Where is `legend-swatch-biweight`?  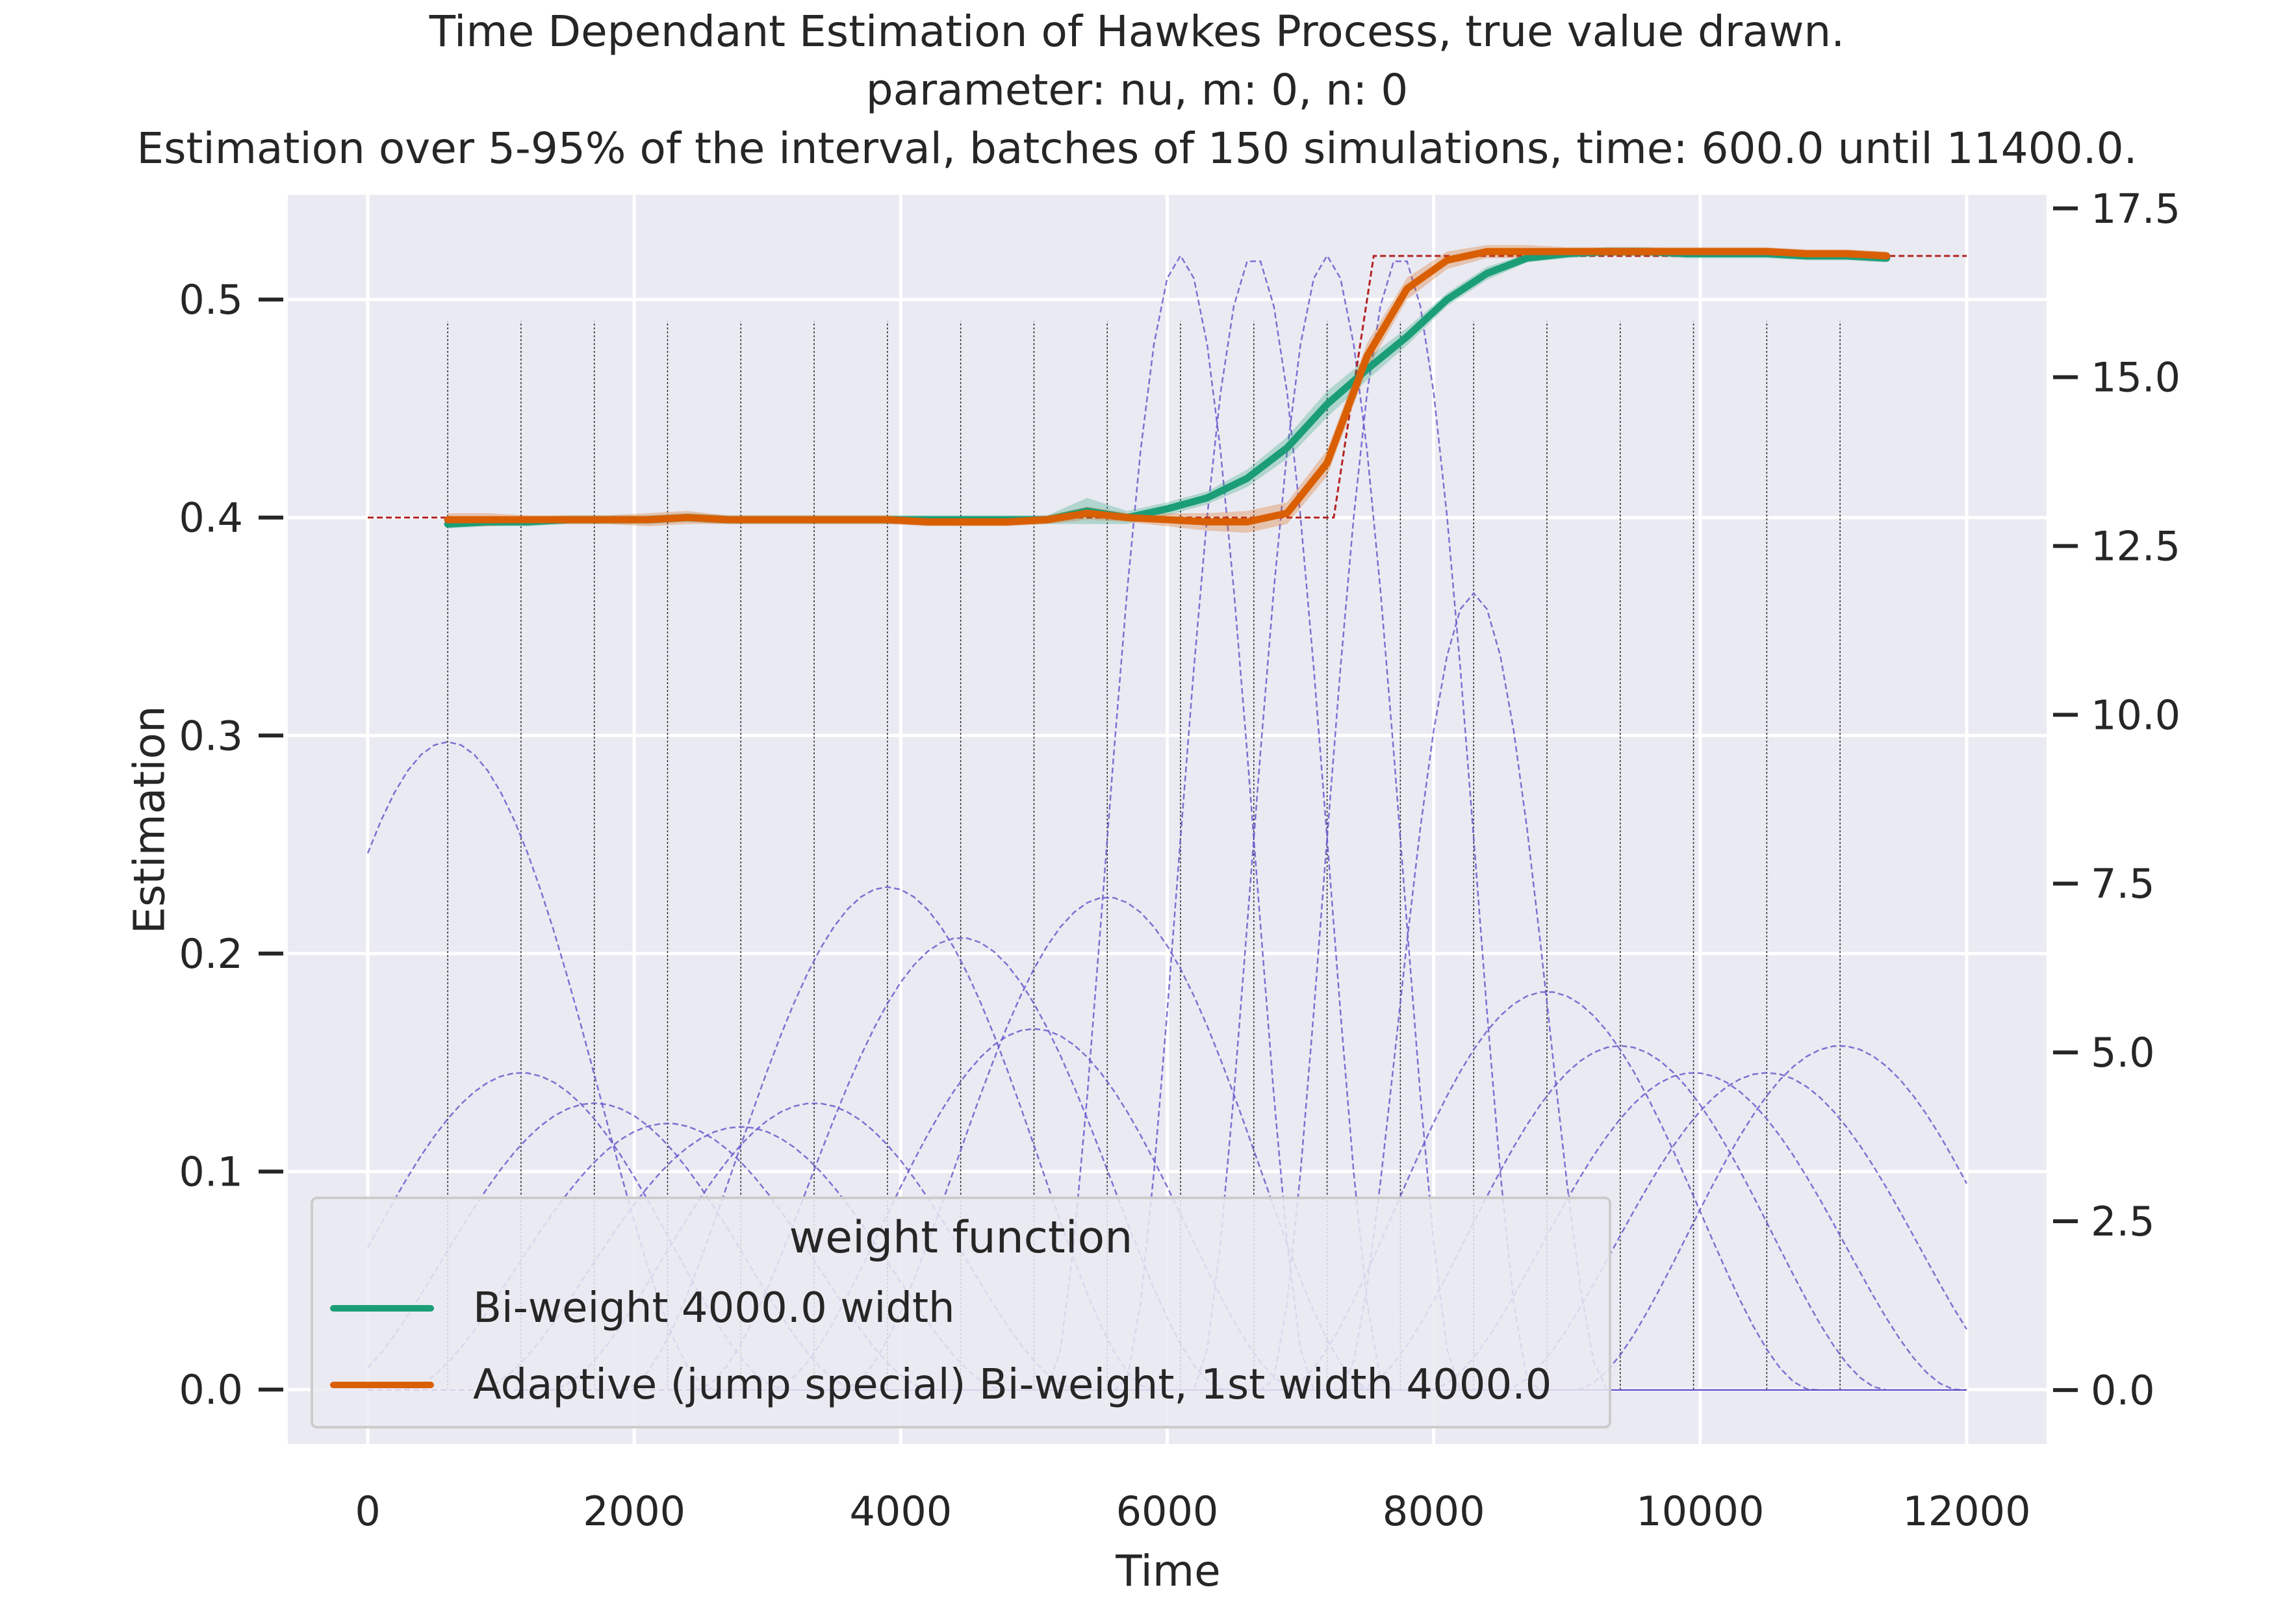
legend-swatch-biweight is located at coordinates (382, 1308).